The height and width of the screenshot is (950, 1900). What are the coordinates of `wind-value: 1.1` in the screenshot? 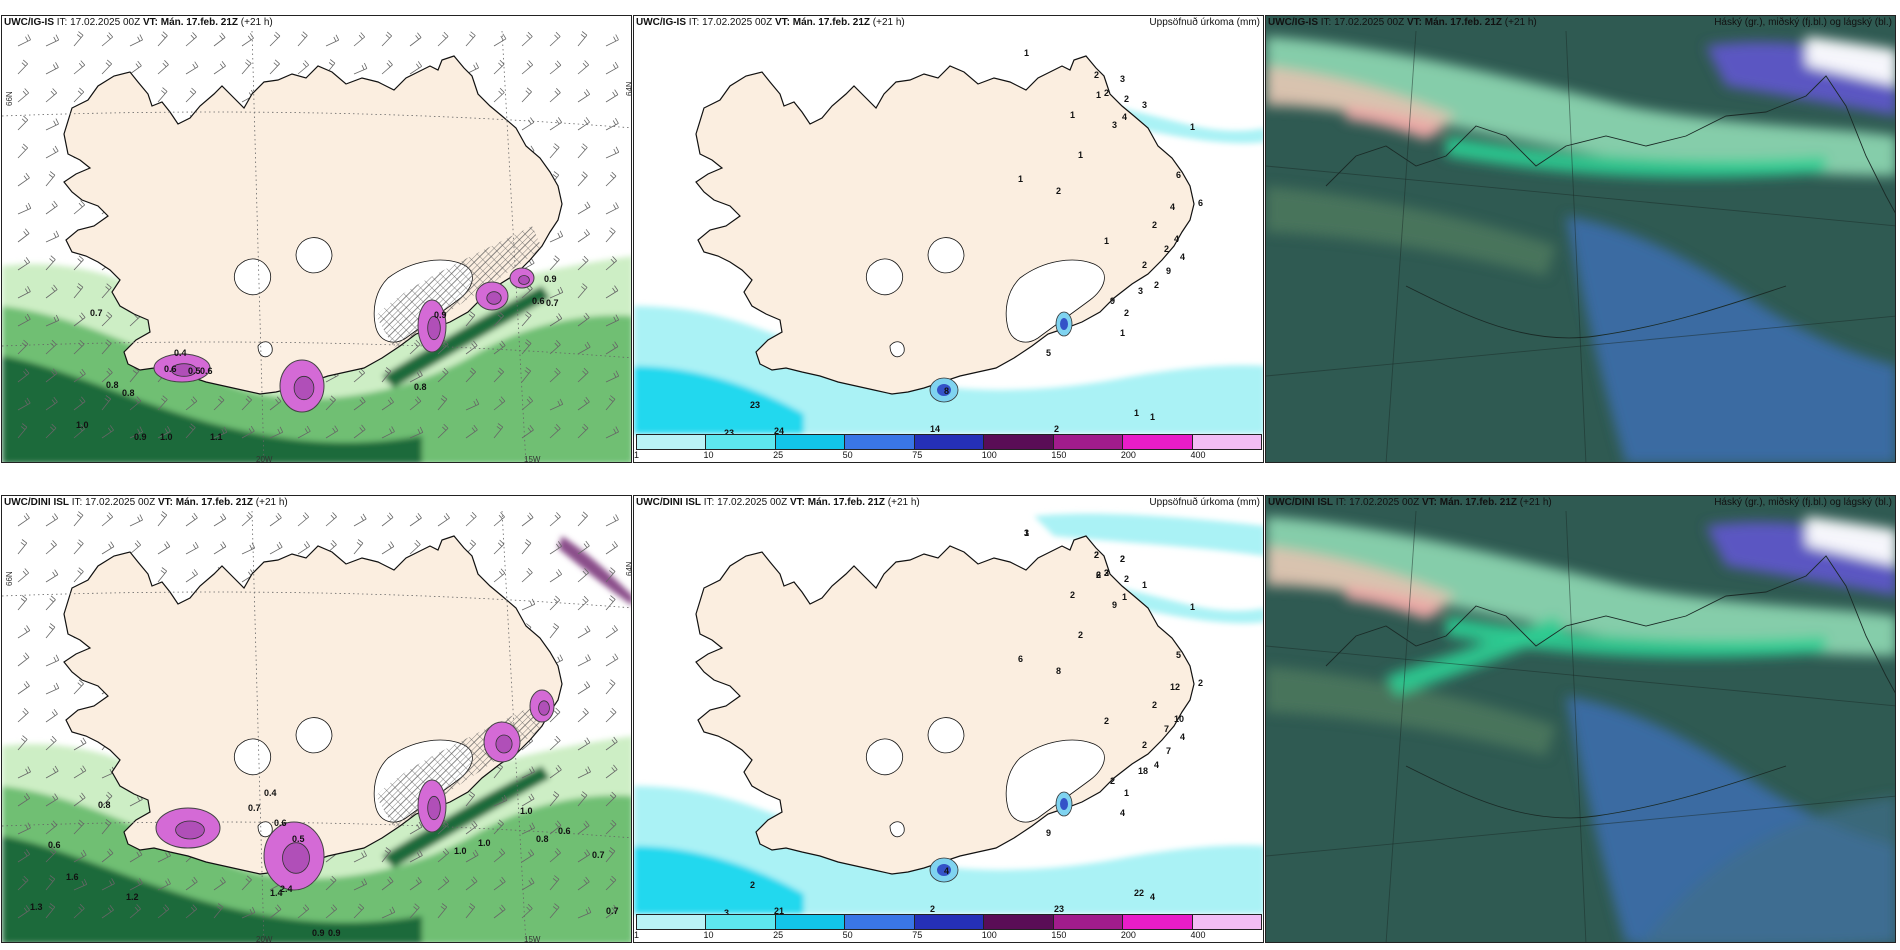 It's located at (216, 437).